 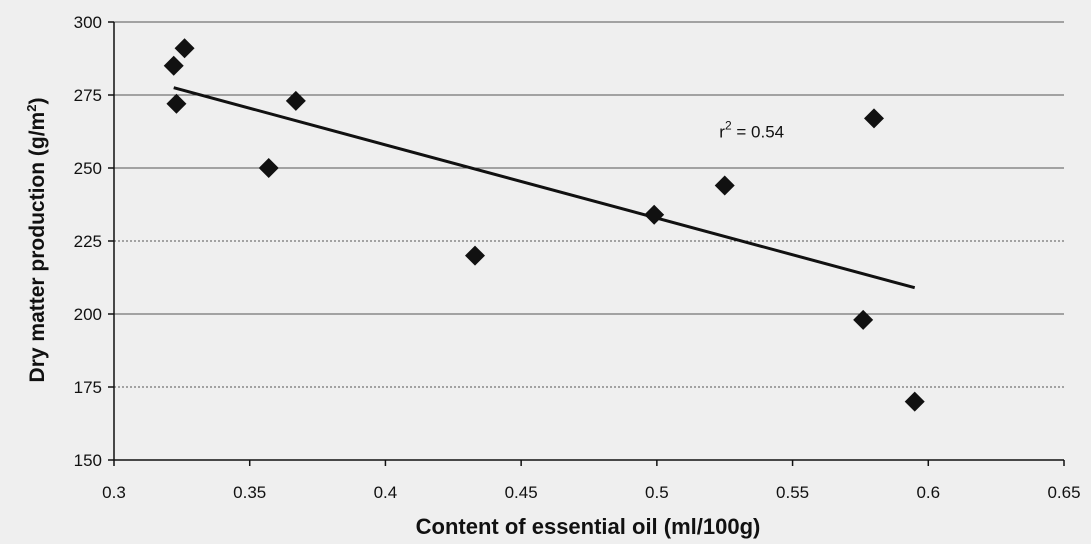 I want to click on x-tick-label: 0.4, so click(x=386, y=492).